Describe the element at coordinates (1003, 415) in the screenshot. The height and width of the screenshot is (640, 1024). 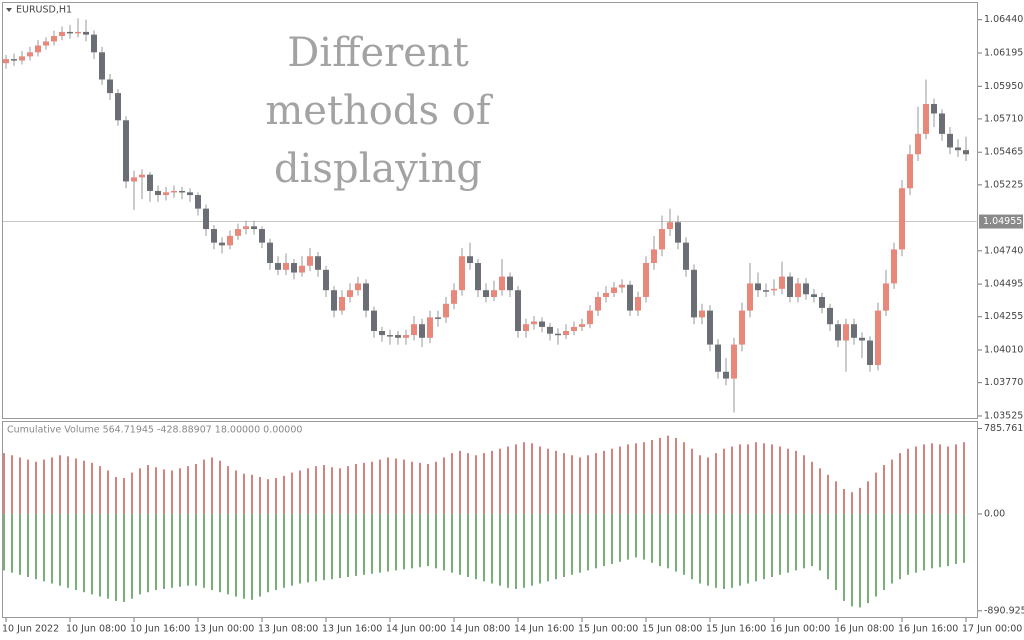
I see `y-tick-label: 1.03525` at that location.